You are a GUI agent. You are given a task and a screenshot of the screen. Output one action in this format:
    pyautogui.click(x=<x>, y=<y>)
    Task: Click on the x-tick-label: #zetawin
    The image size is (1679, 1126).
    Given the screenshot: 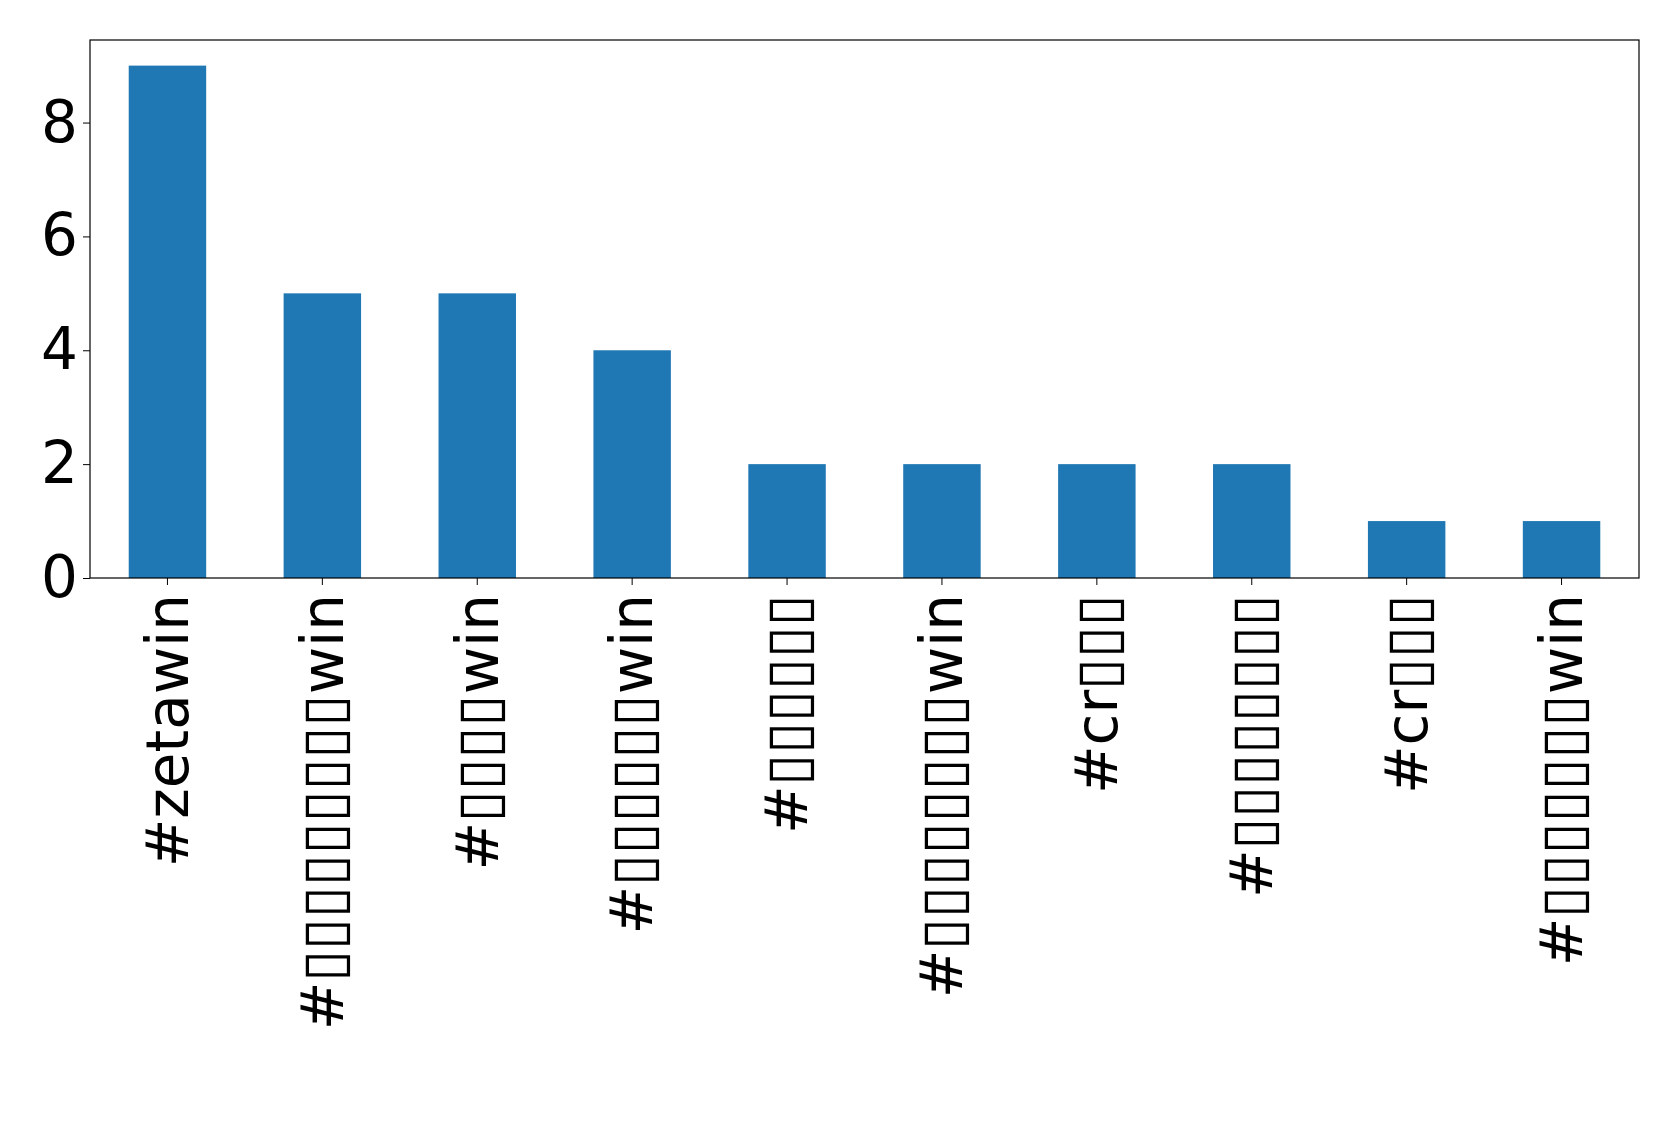 What is the action you would take?
    pyautogui.click(x=167, y=731)
    